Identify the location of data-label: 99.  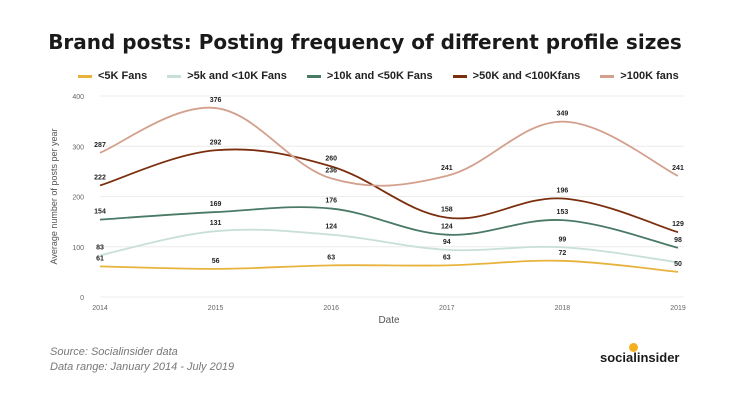
(563, 239).